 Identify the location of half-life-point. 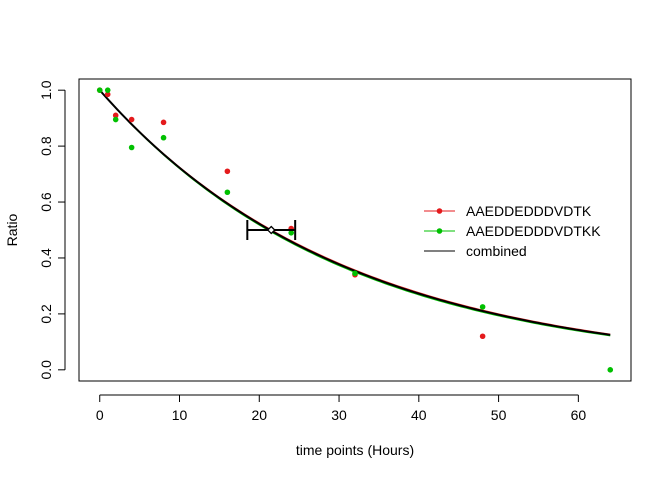
(271, 230).